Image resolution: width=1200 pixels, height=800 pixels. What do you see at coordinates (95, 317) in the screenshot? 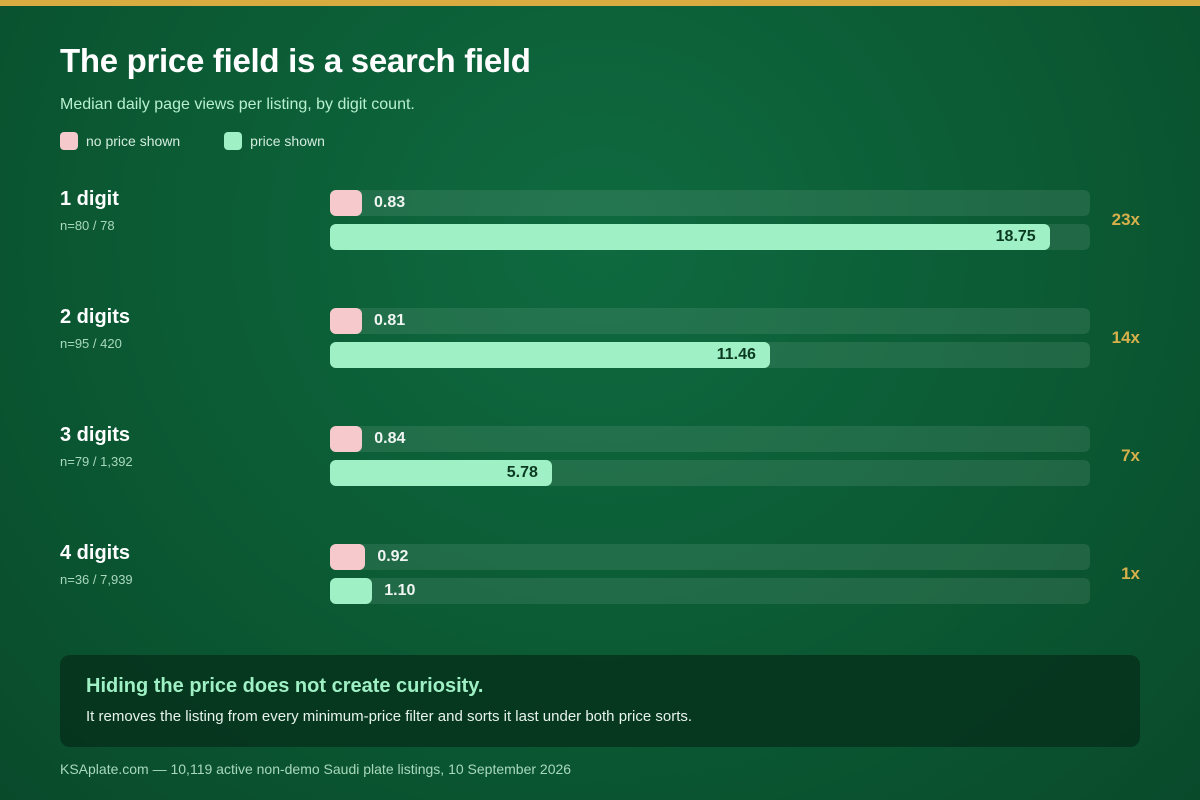
I see `category-label: 2 digits` at bounding box center [95, 317].